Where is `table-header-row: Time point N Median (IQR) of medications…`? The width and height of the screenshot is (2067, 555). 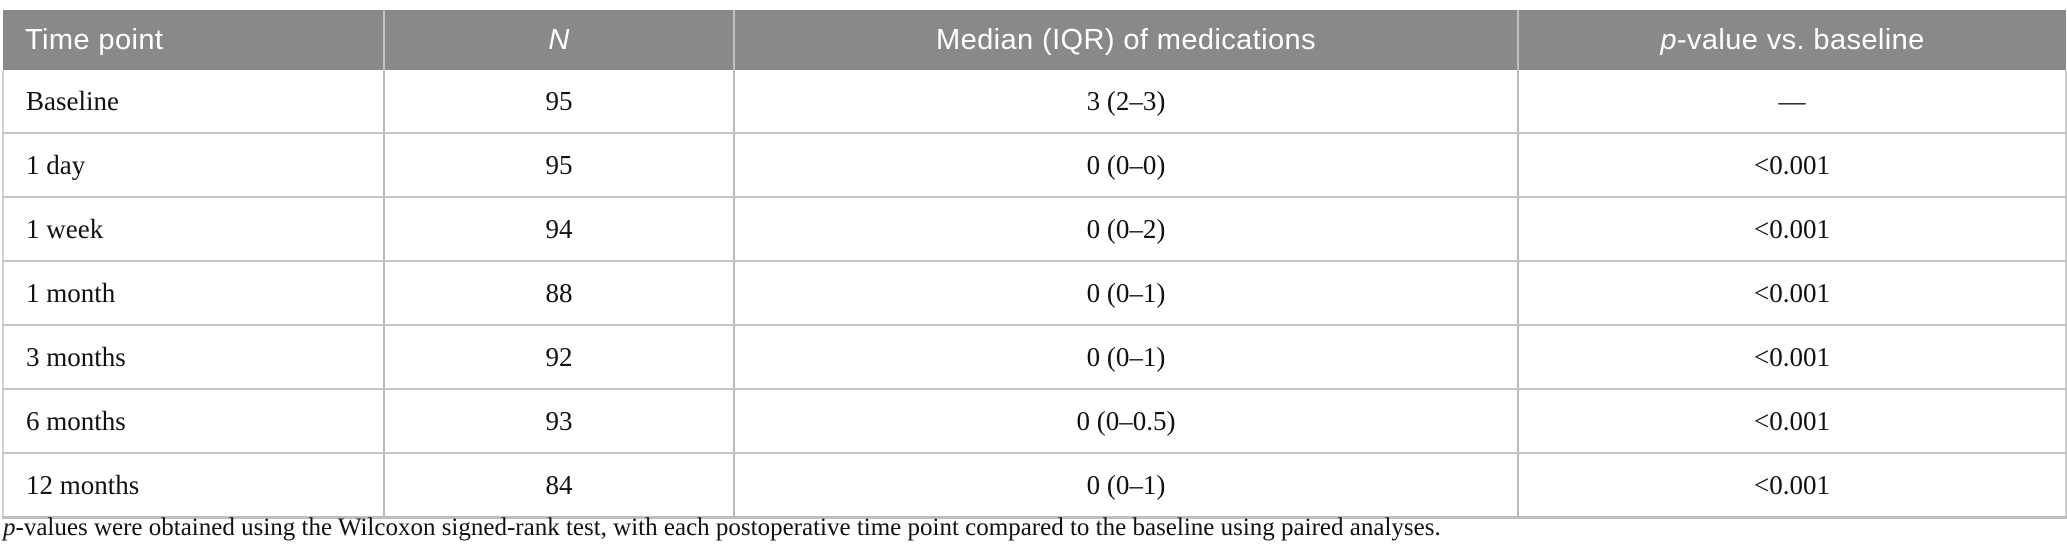 table-header-row: Time point N Median (IQR) of medications… is located at coordinates (1034, 40).